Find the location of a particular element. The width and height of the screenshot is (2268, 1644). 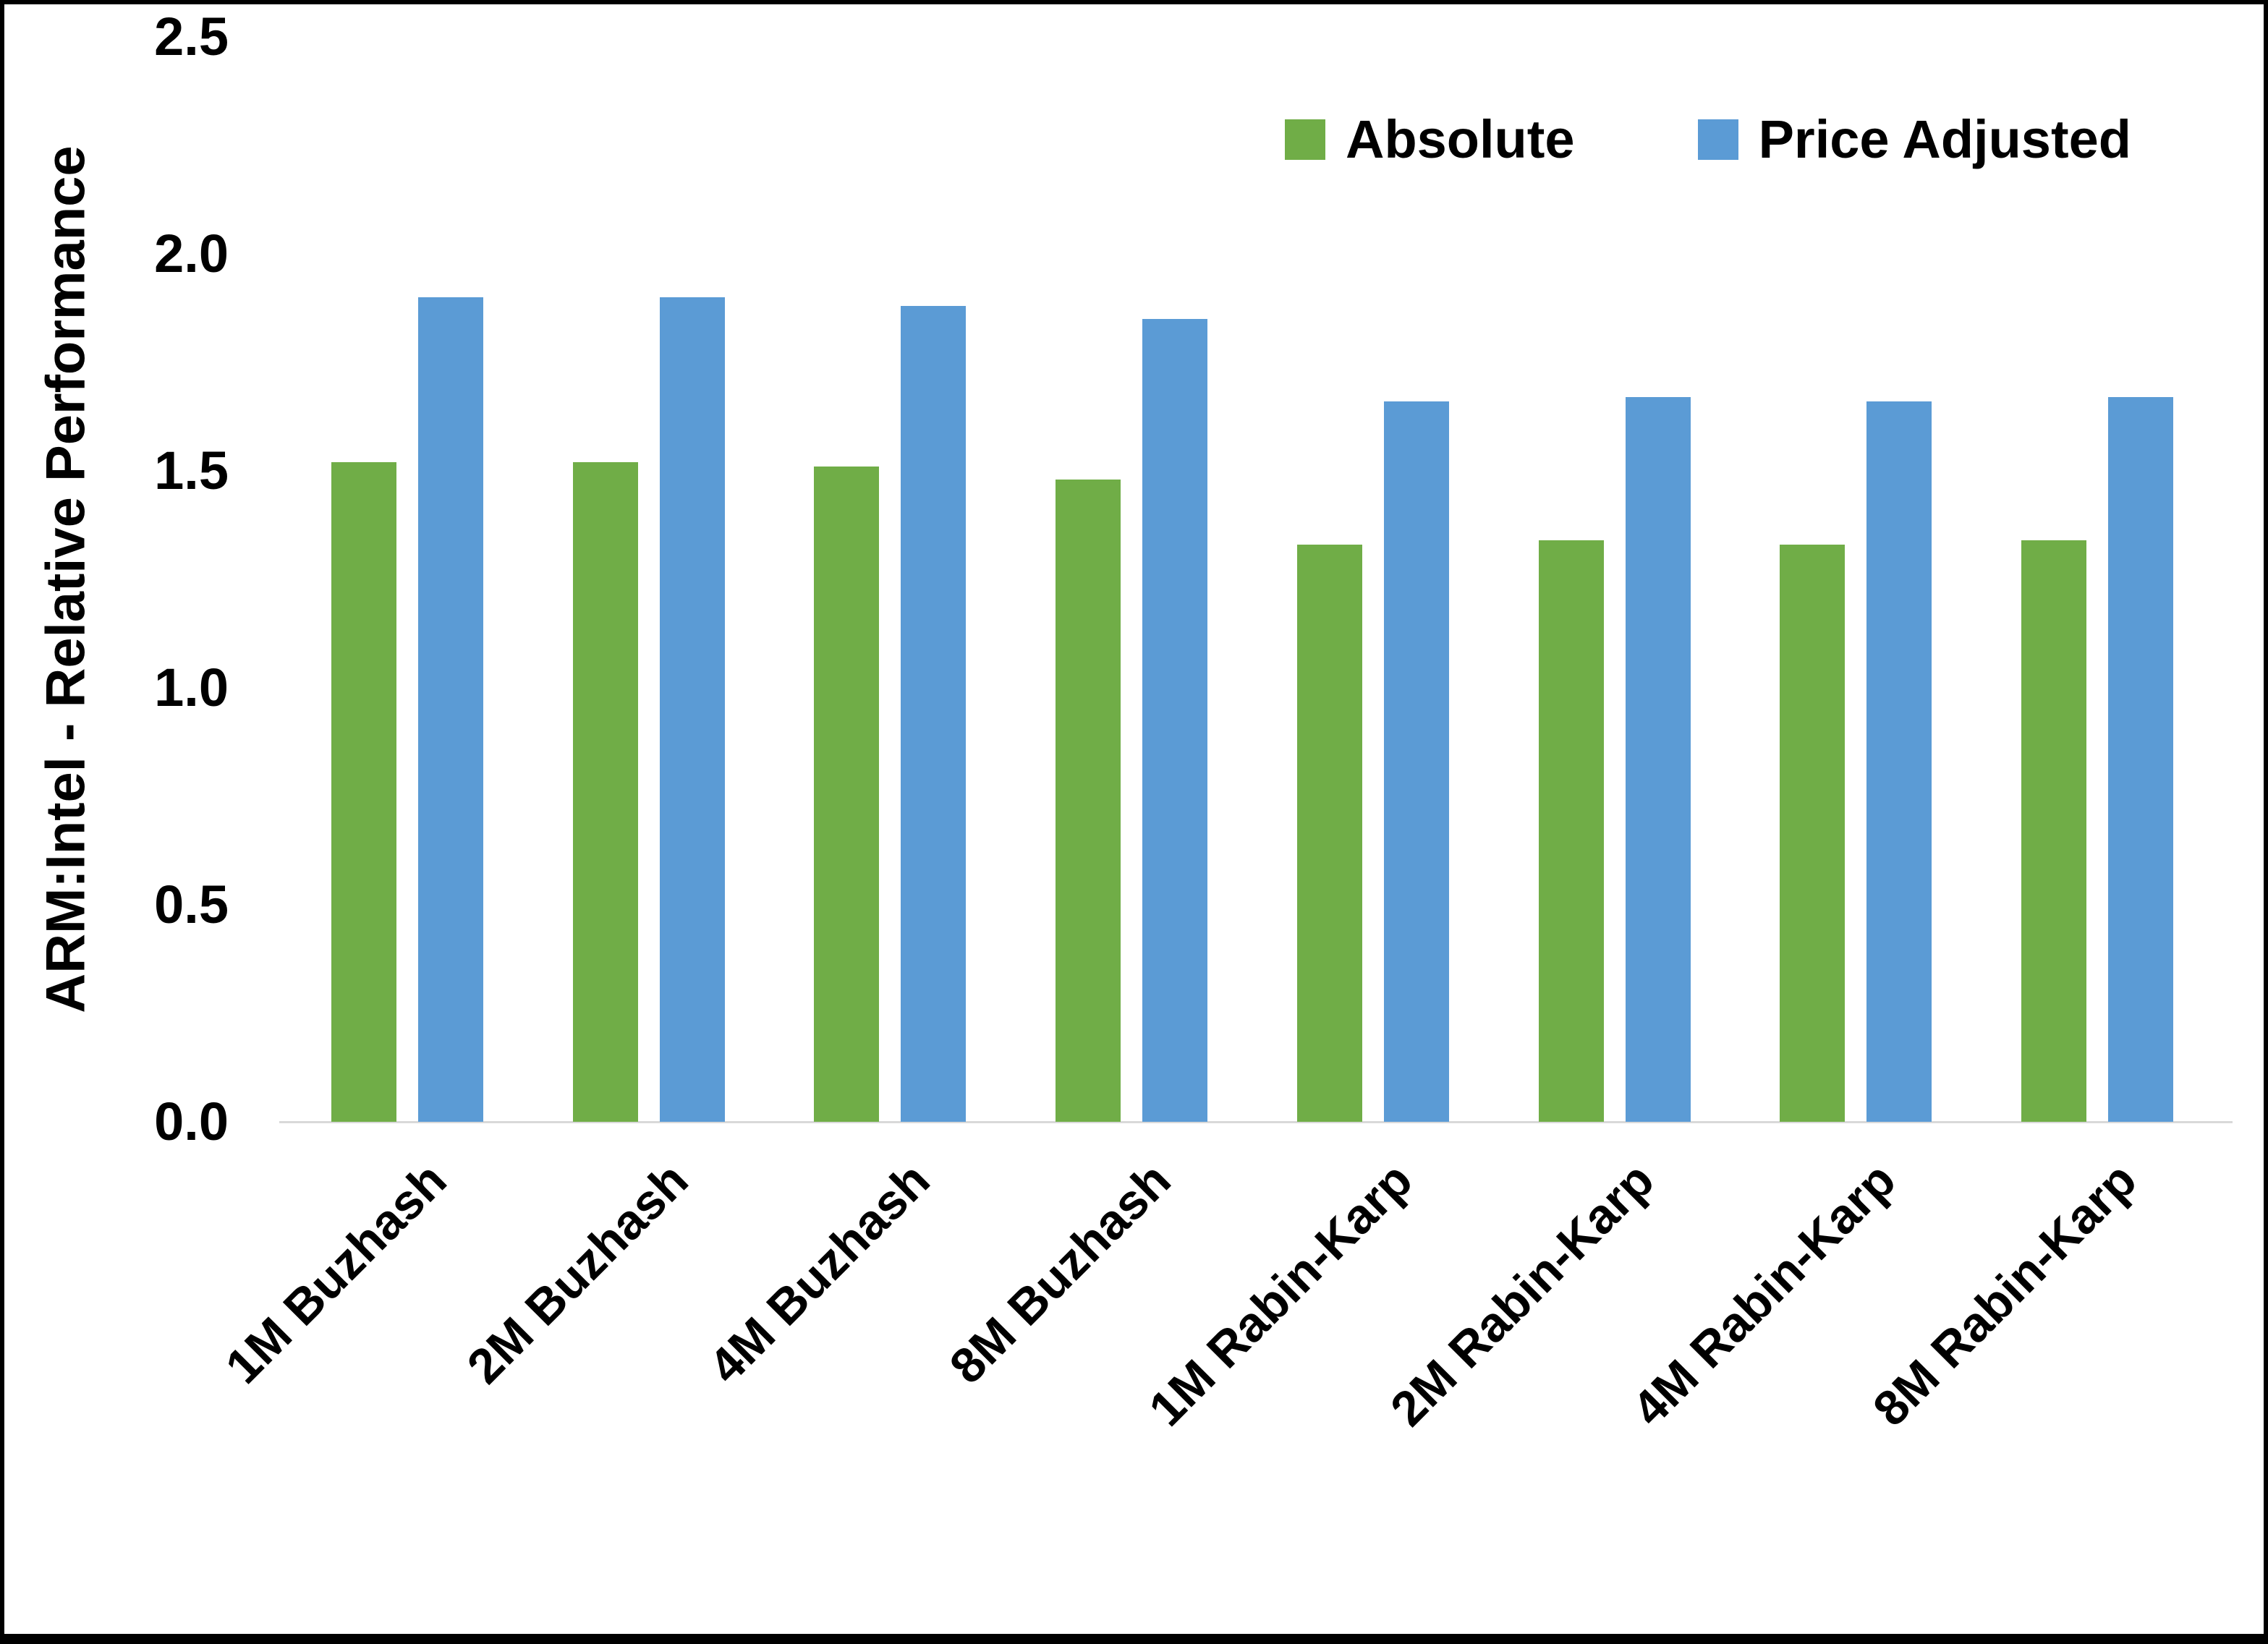

x-axis-label: 8M Buzhash is located at coordinates (1060, 1273).